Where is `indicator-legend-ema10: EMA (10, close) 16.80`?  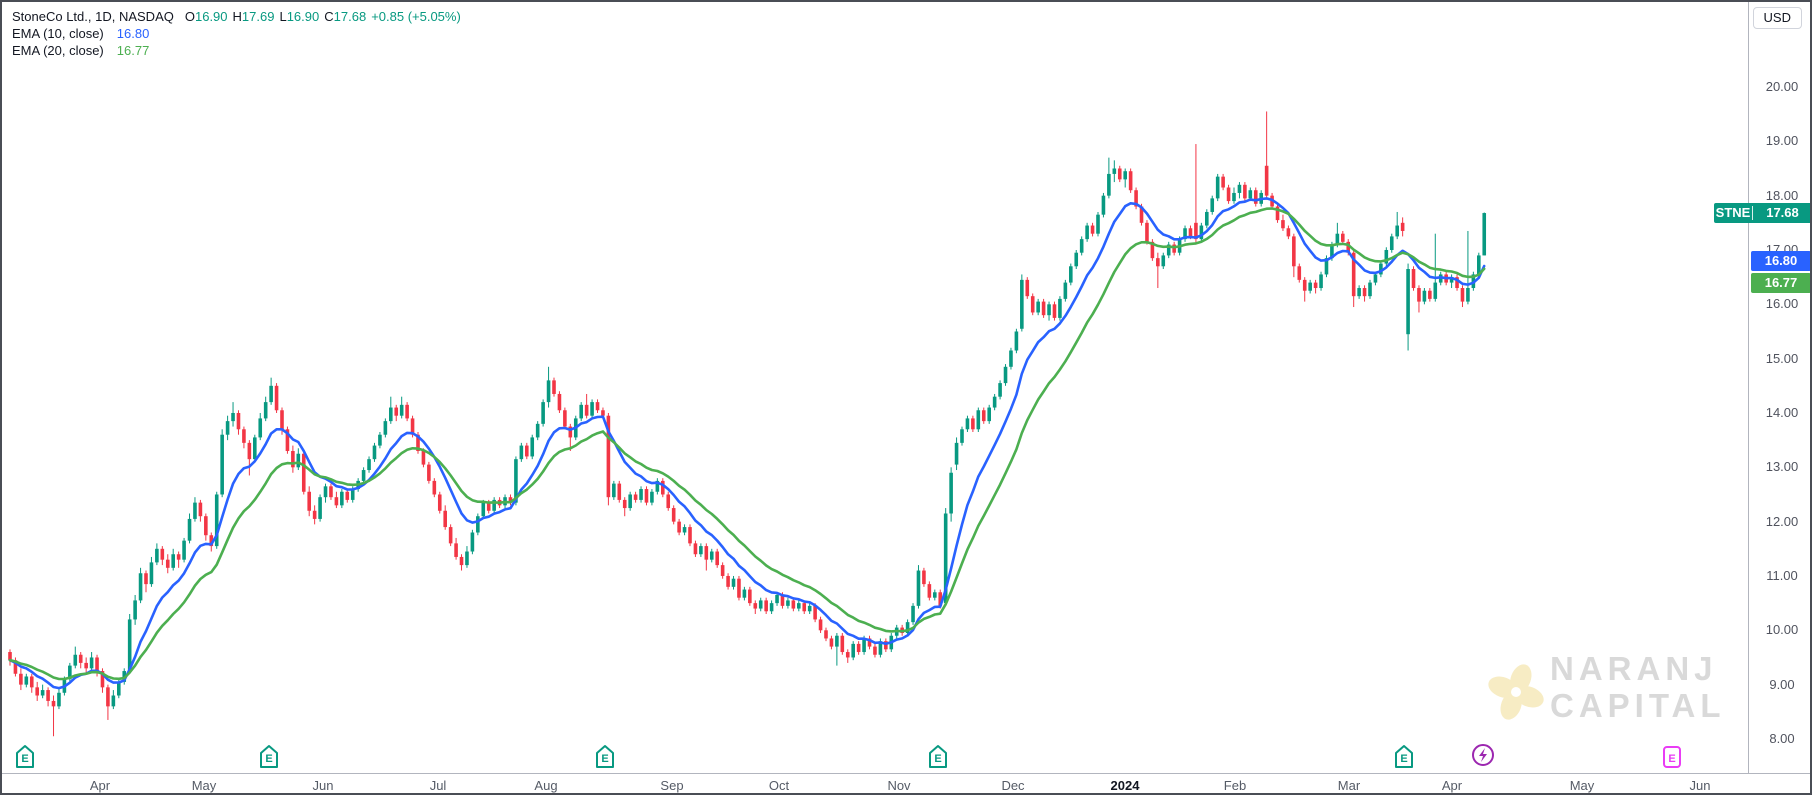
indicator-legend-ema10: EMA (10, close) 16.80 is located at coordinates (236, 33).